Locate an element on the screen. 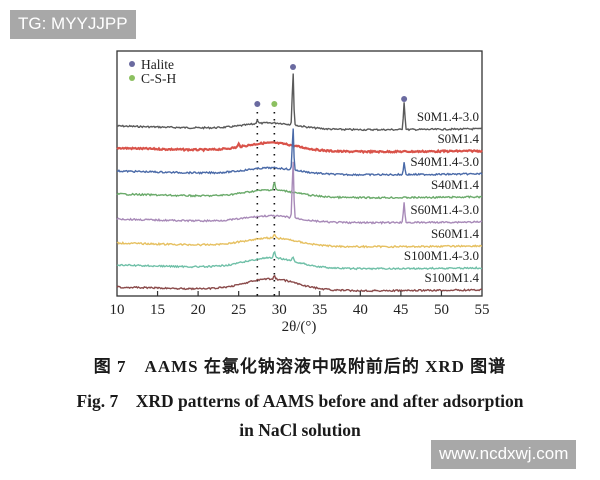  caption-english-line2: in NaCl solution is located at coordinates (300, 430).